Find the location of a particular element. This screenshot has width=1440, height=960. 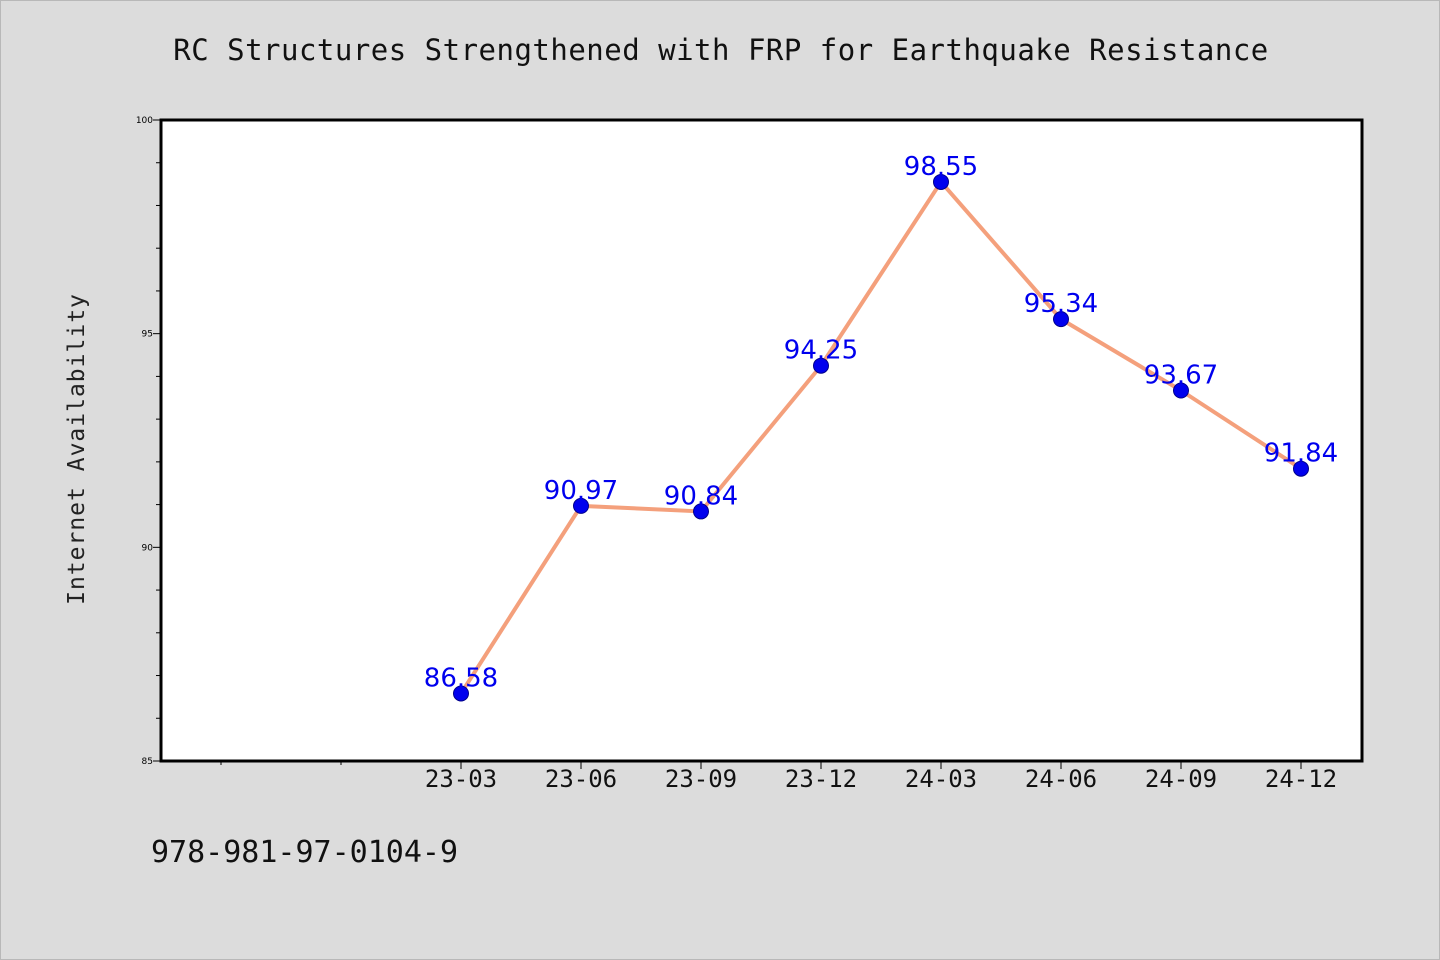

data-label: 94.25 is located at coordinates (821, 351).